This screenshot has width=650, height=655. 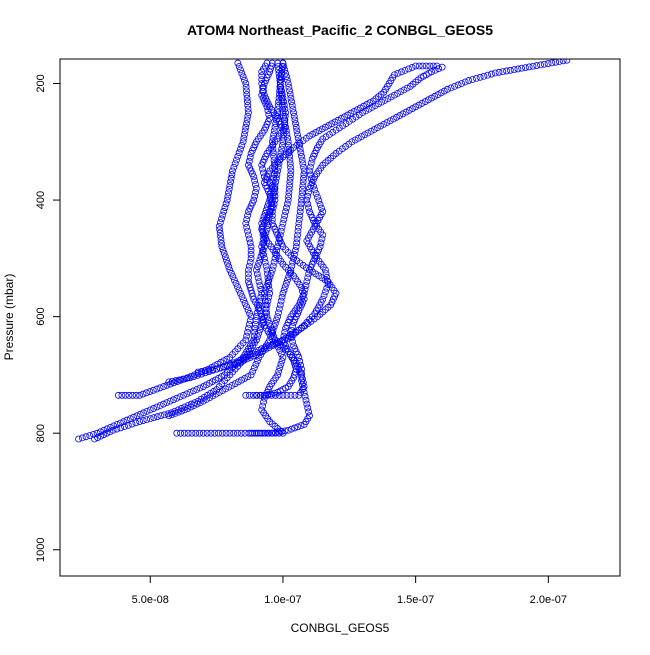 I want to click on x-tick-label: 5.0e-08, so click(x=150, y=600).